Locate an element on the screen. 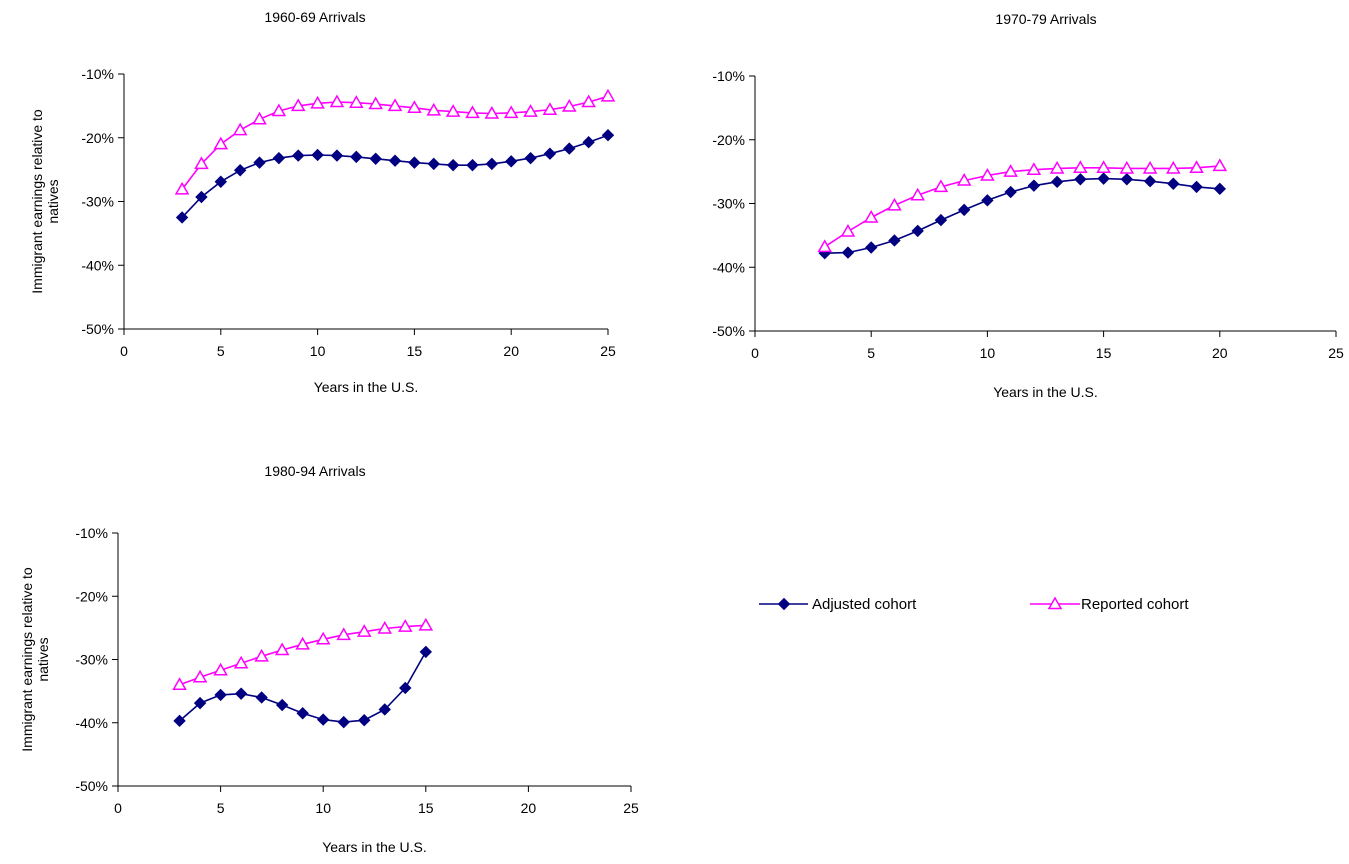 This screenshot has height=864, width=1349. adjusted-series-line is located at coordinates (395, 176).